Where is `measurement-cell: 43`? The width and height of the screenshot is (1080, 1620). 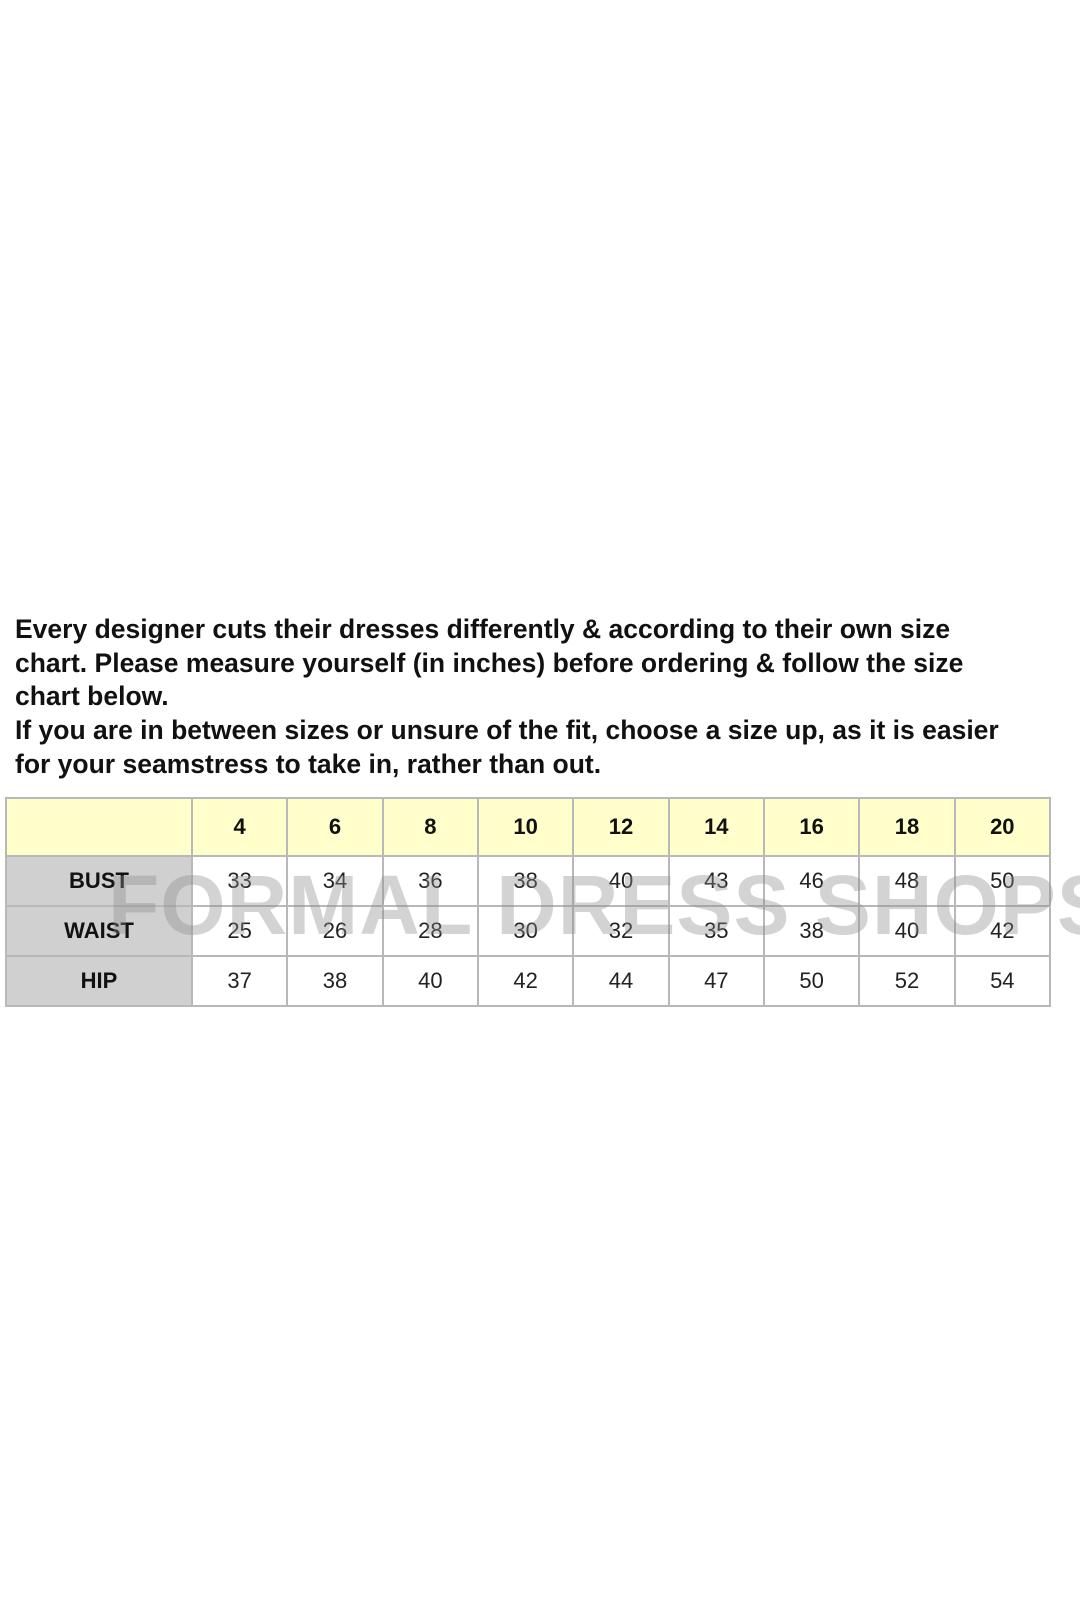 measurement-cell: 43 is located at coordinates (716, 881).